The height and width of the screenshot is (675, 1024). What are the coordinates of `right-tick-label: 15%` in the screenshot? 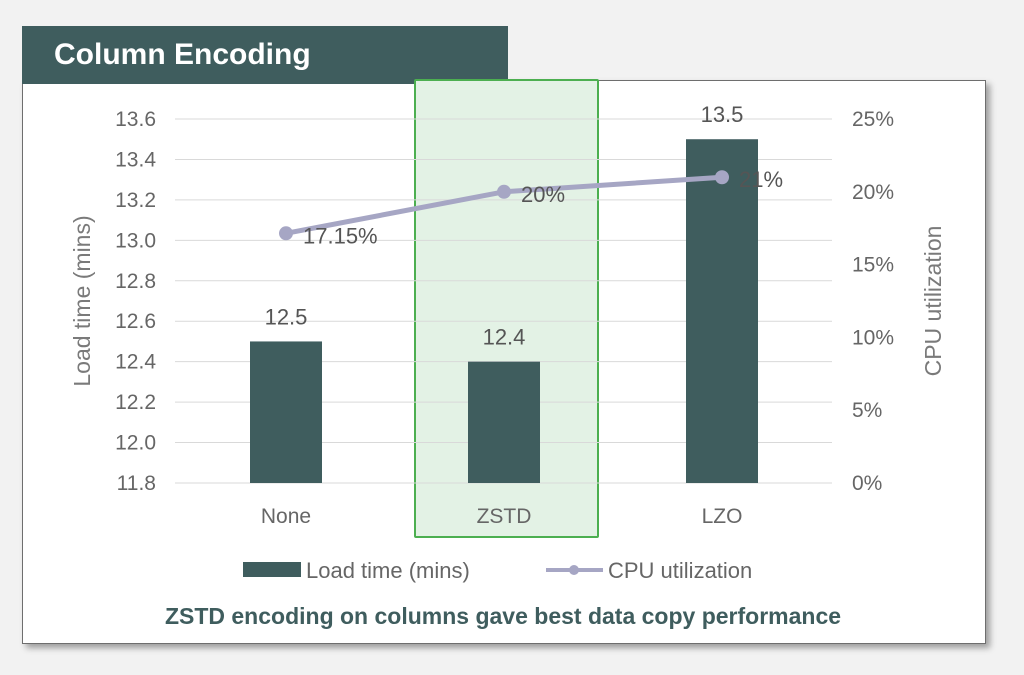 It's located at (873, 265).